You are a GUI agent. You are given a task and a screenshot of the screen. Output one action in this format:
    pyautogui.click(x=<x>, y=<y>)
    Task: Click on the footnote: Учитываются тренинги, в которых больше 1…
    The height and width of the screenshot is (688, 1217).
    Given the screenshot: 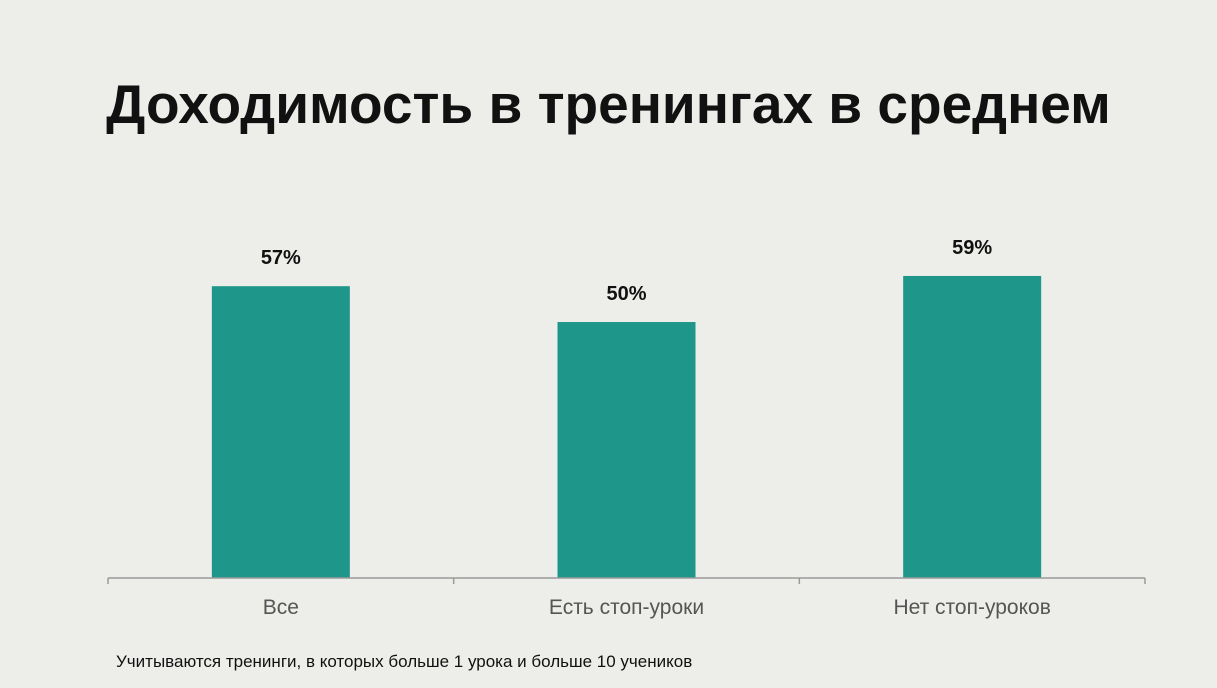 What is the action you would take?
    pyautogui.click(x=404, y=661)
    